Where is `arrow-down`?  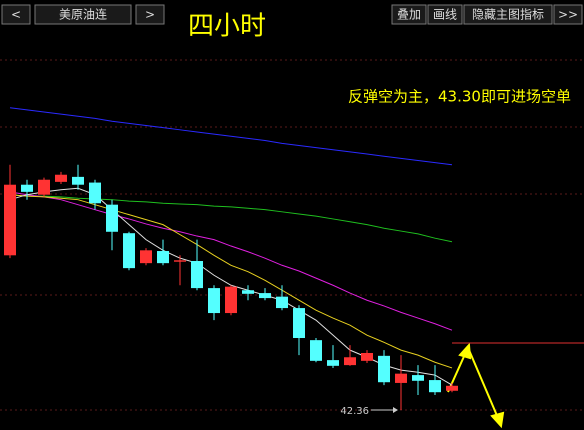
arrow-down is located at coordinates (483, 384).